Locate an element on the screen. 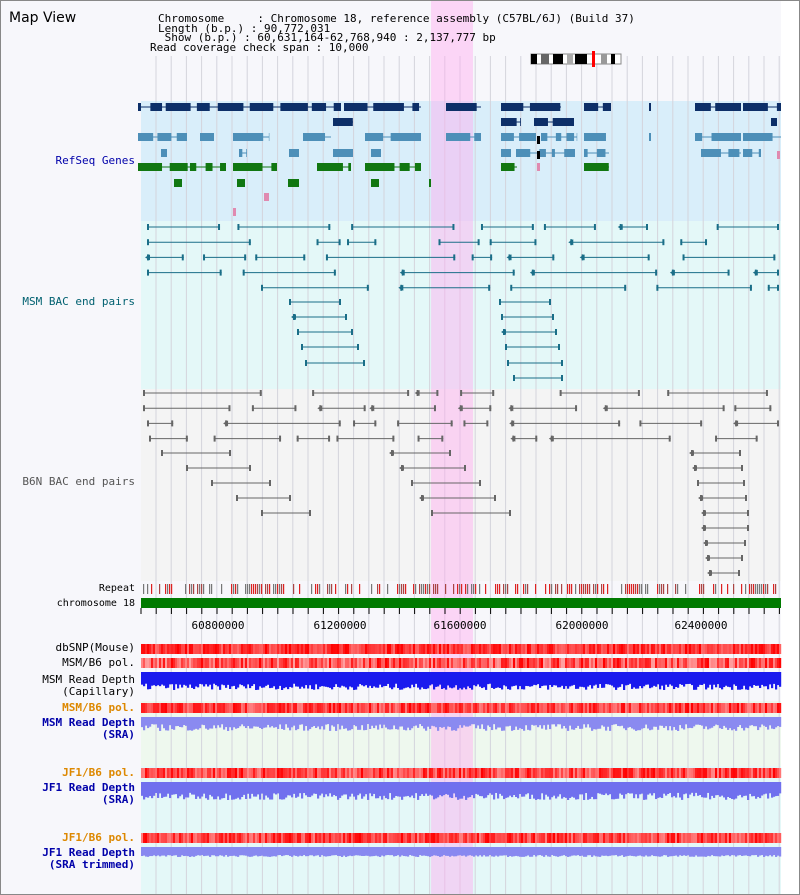  b6n-bac-pair-arrow is located at coordinates (226, 423).